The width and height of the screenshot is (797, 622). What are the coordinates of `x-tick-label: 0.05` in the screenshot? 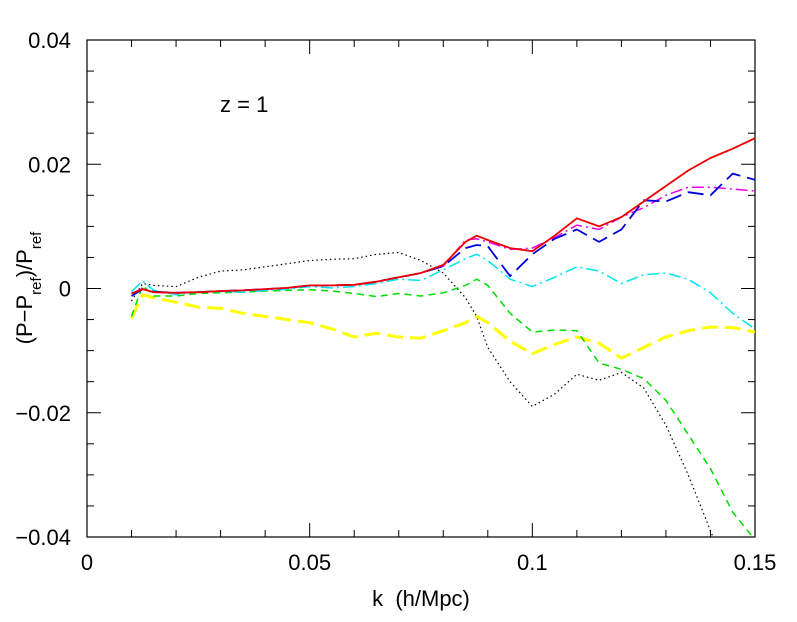 It's located at (309, 562).